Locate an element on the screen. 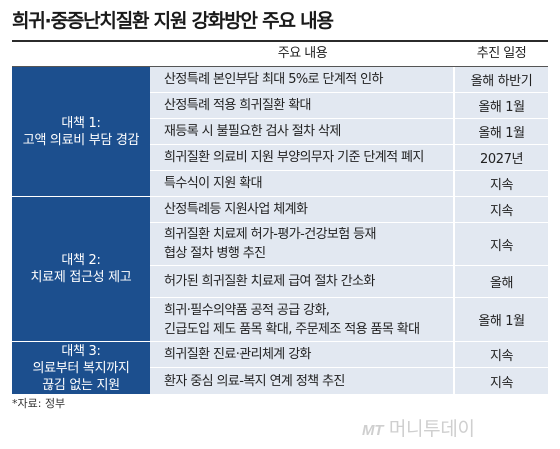 The width and height of the screenshot is (560, 449). row-content: 특수식이 지원 확대 is located at coordinates (301, 183).